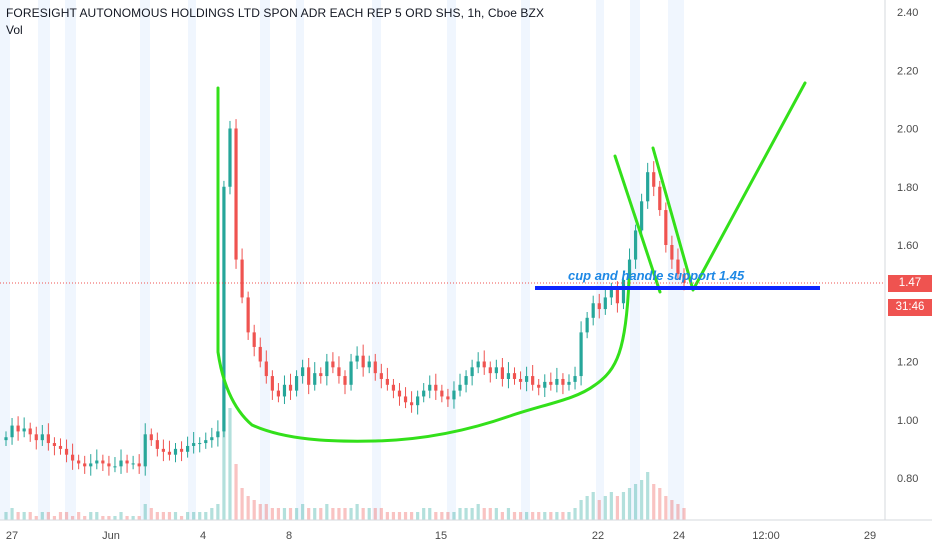 Image resolution: width=932 pixels, height=550 pixels. Describe the element at coordinates (908, 260) in the screenshot. I see `price-axis` at that location.